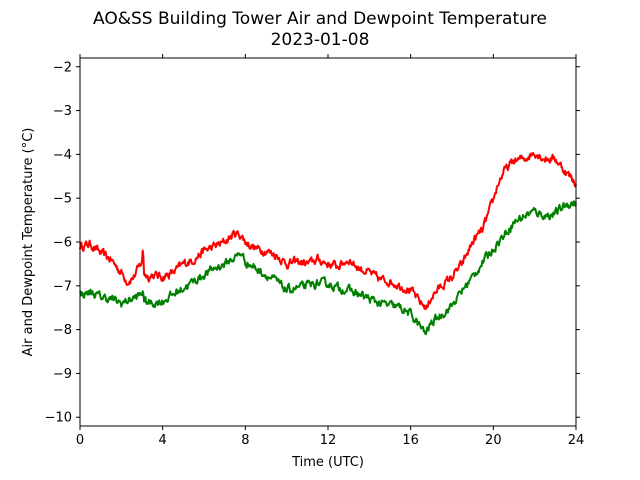 This screenshot has height=480, width=640. Describe the element at coordinates (163, 440) in the screenshot. I see `x-tick-label: 4` at that location.